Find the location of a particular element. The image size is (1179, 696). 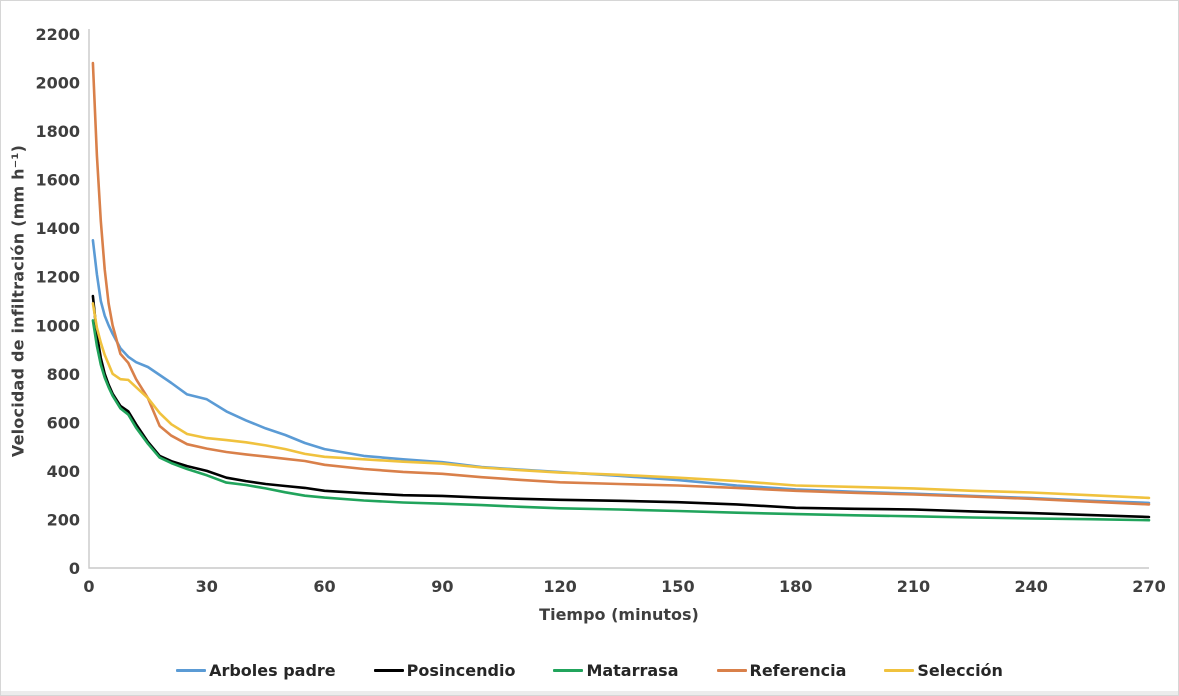

y-tick-label: 2200 is located at coordinates (57, 34).